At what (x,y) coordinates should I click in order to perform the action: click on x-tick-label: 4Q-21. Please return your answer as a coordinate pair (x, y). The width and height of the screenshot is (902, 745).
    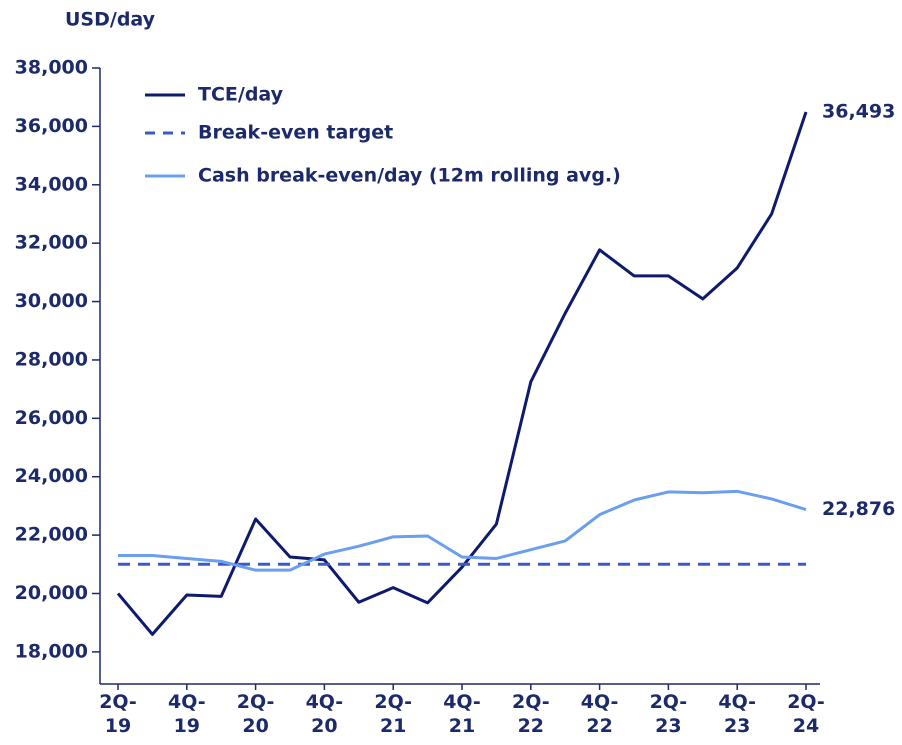
    Looking at the image, I should click on (462, 714).